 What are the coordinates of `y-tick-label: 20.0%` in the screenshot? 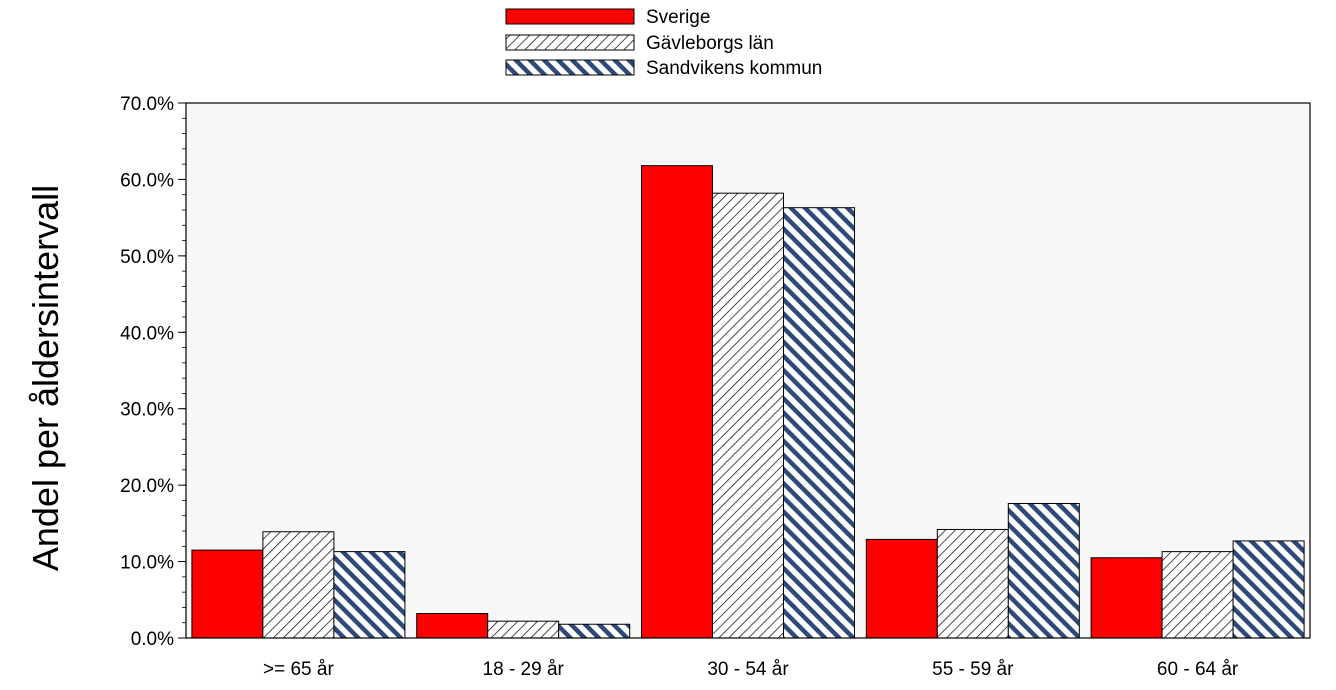 It's located at (147, 486).